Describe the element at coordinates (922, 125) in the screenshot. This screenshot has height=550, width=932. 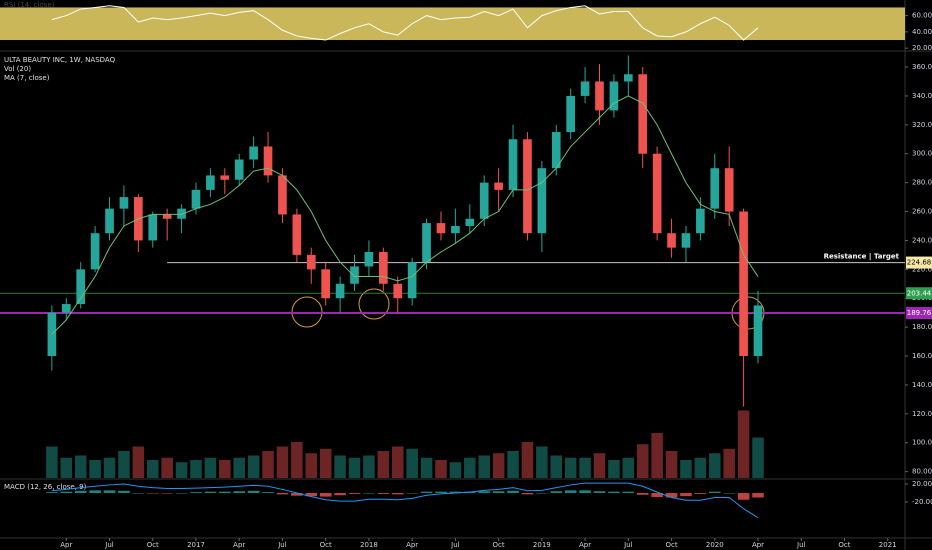
I see `y-tick-label: 320.00` at that location.